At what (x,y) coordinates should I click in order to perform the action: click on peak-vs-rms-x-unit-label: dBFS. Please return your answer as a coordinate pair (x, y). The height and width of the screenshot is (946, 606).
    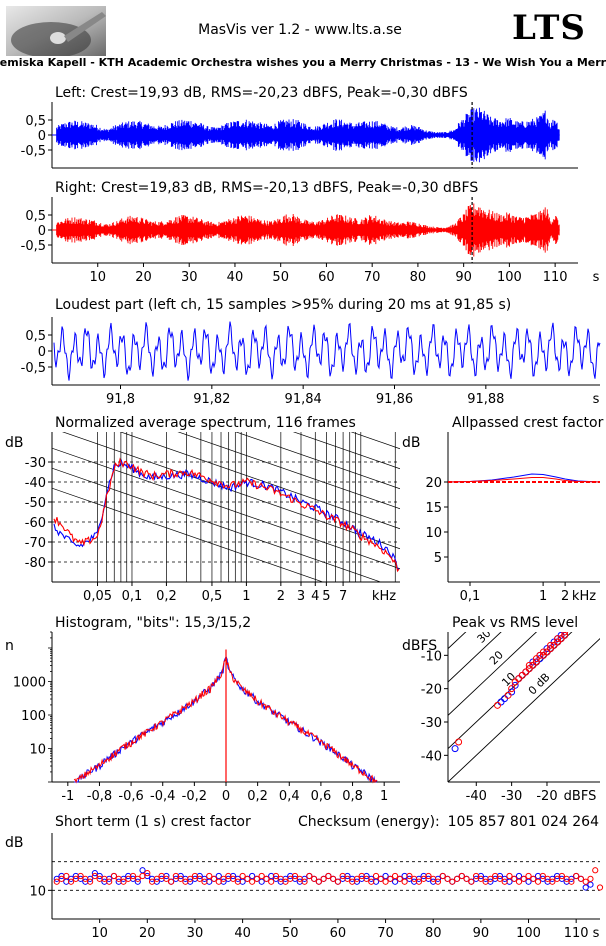
    Looking at the image, I should click on (580, 796).